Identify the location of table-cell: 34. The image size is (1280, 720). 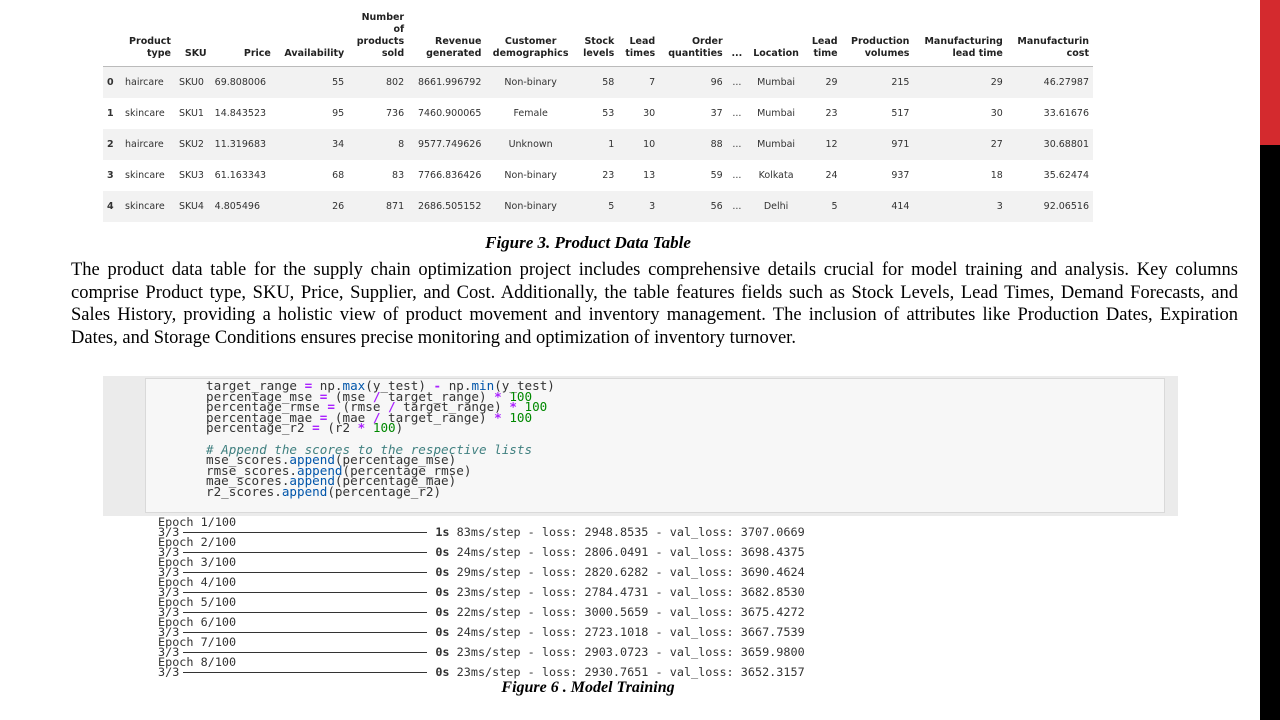
(311, 144).